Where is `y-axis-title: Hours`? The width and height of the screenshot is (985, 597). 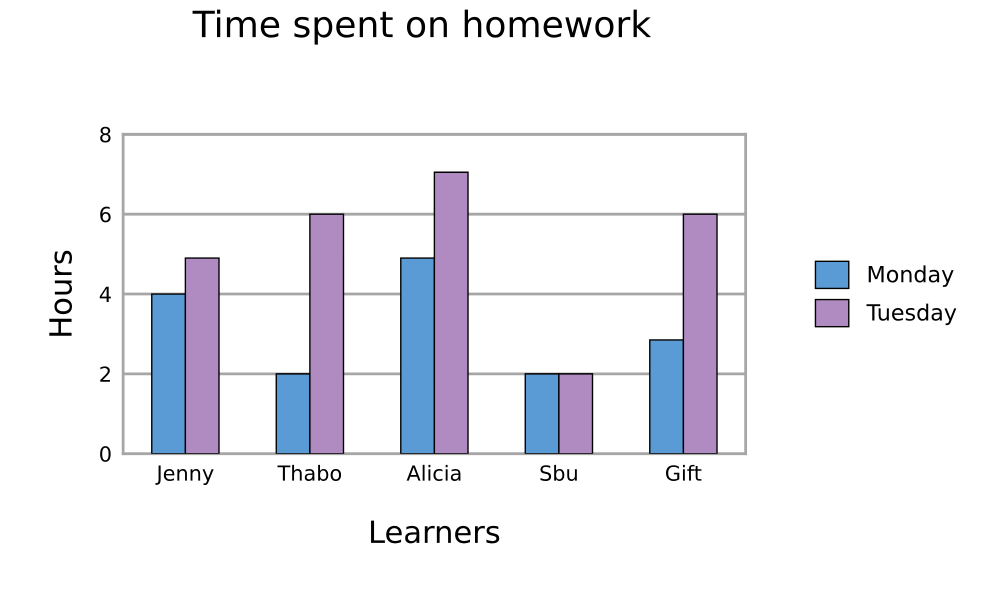 y-axis-title: Hours is located at coordinates (60, 293).